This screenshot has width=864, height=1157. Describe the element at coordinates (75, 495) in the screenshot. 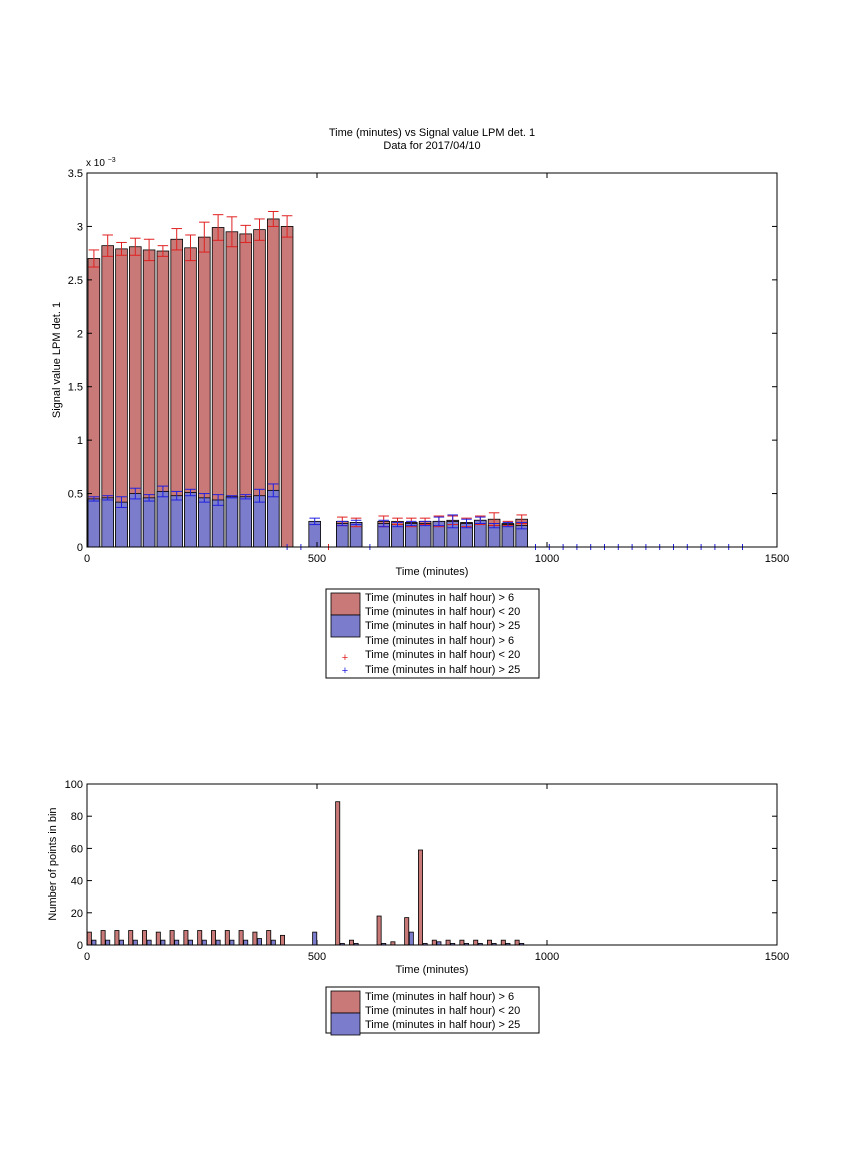

I see `top-y-tick-label: 0.5` at that location.